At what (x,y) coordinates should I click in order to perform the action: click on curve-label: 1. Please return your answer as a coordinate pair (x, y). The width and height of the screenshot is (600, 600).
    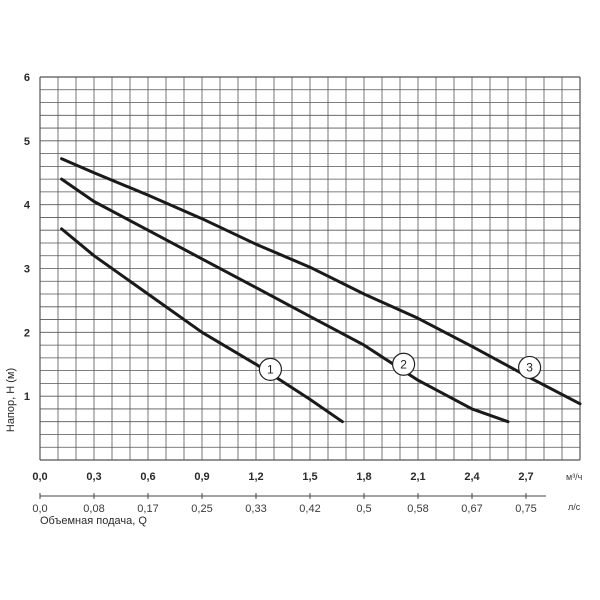
    Looking at the image, I should click on (270, 369).